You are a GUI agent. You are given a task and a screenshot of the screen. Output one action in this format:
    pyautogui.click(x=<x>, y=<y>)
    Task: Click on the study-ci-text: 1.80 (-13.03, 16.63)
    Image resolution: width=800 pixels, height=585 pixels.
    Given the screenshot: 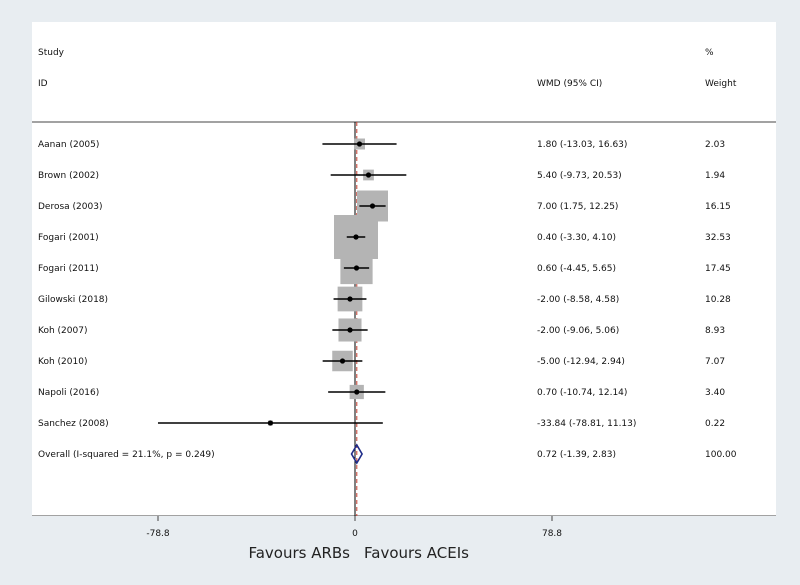 What is the action you would take?
    pyautogui.click(x=582, y=145)
    